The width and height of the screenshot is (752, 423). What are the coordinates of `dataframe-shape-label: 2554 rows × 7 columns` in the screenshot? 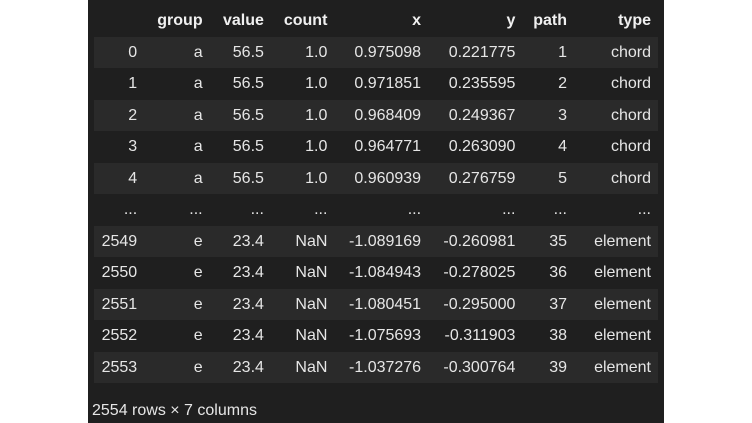 It's located at (174, 410).